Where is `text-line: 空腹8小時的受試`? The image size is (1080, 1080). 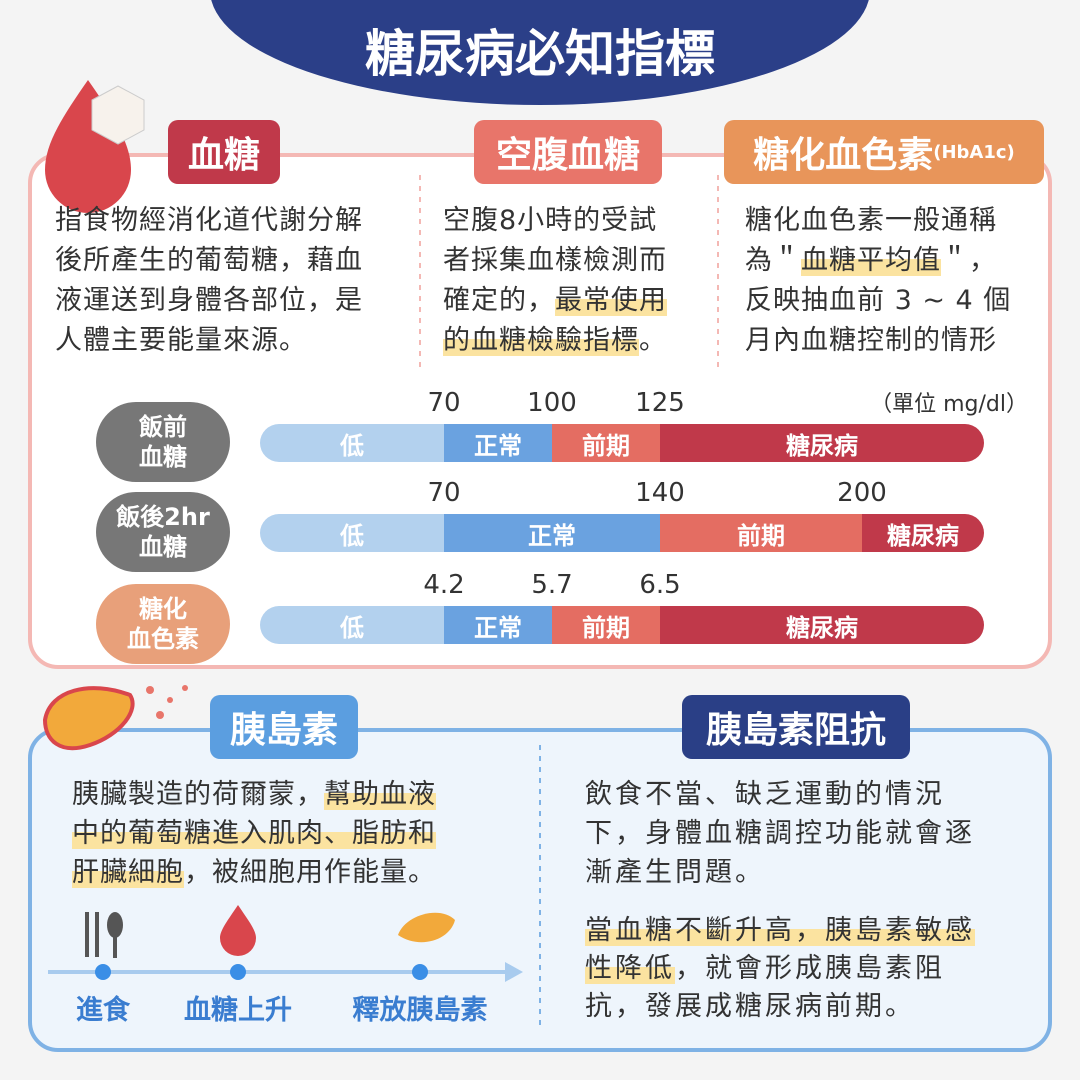
text-line: 空腹8小時的受試 is located at coordinates (550, 221).